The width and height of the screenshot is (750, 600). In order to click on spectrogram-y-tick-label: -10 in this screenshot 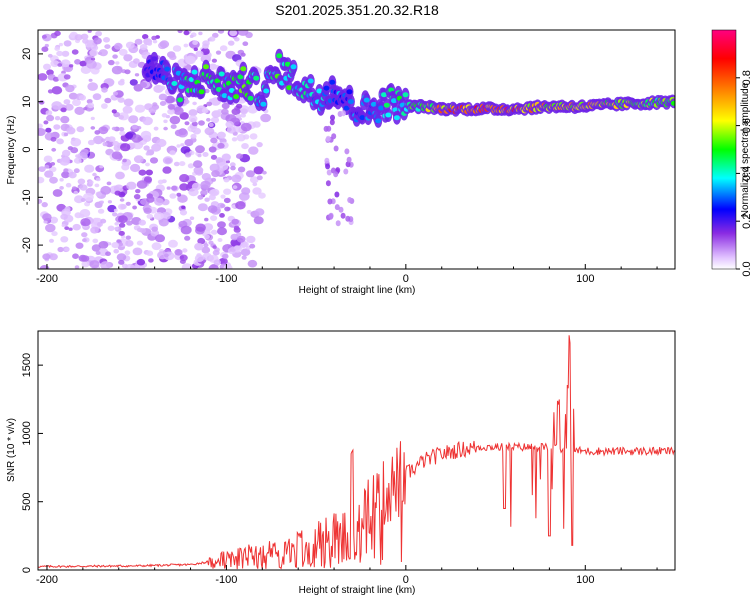, I will do `click(27, 197)`.